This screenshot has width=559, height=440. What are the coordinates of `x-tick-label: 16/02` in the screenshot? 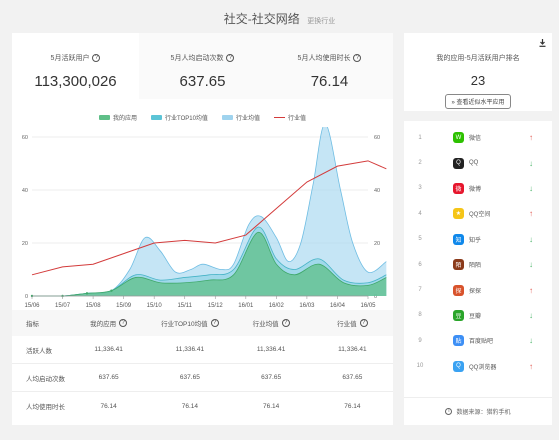 It's located at (277, 306).